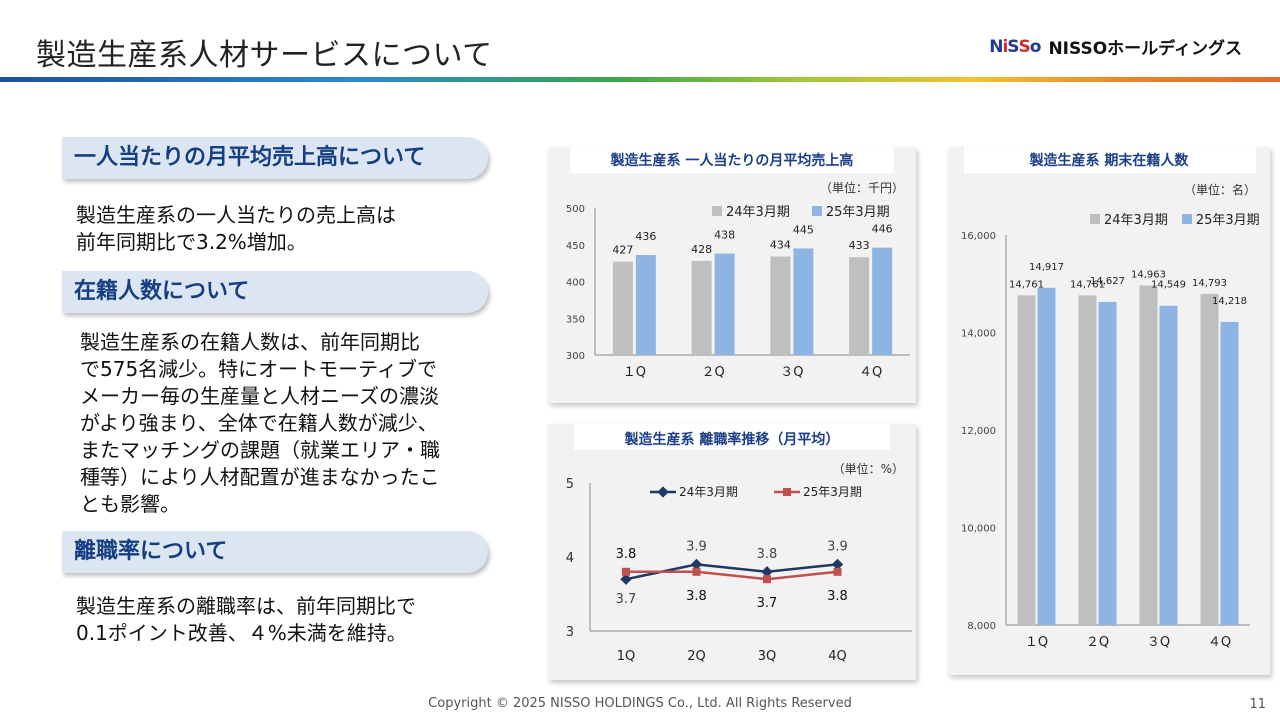 This screenshot has height=721, width=1280. Describe the element at coordinates (260, 477) in the screenshot. I see `body-line: 種等）により人材配置が進まなかったこ` at that location.